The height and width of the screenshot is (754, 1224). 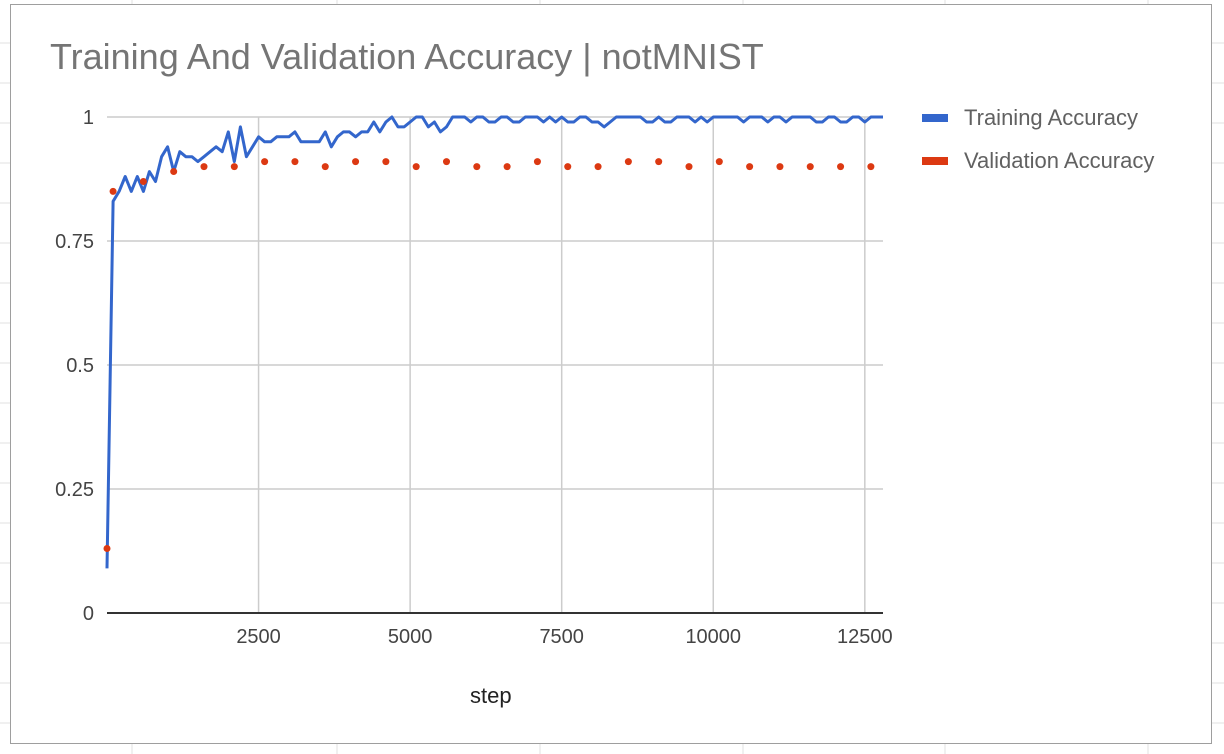 I want to click on x-tick-label: 2500, so click(x=258, y=637).